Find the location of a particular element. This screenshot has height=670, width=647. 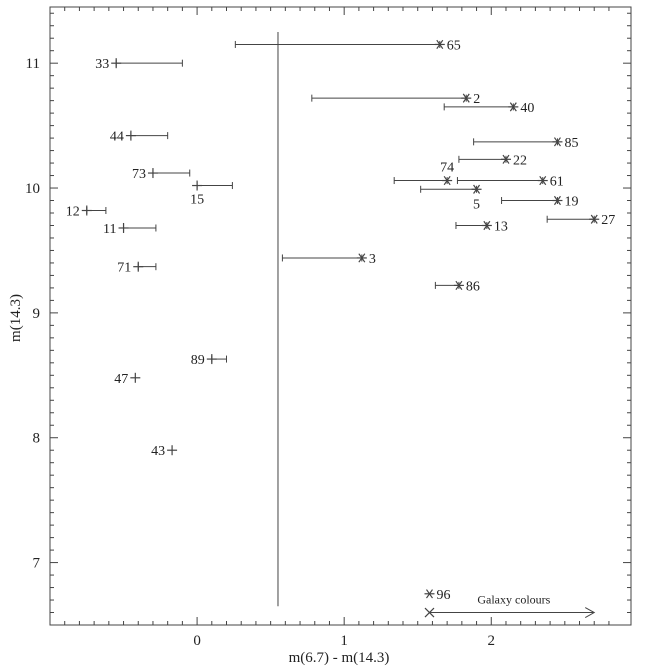

x-axis-label: m(6.7) - m(14.3) is located at coordinates (339, 658).